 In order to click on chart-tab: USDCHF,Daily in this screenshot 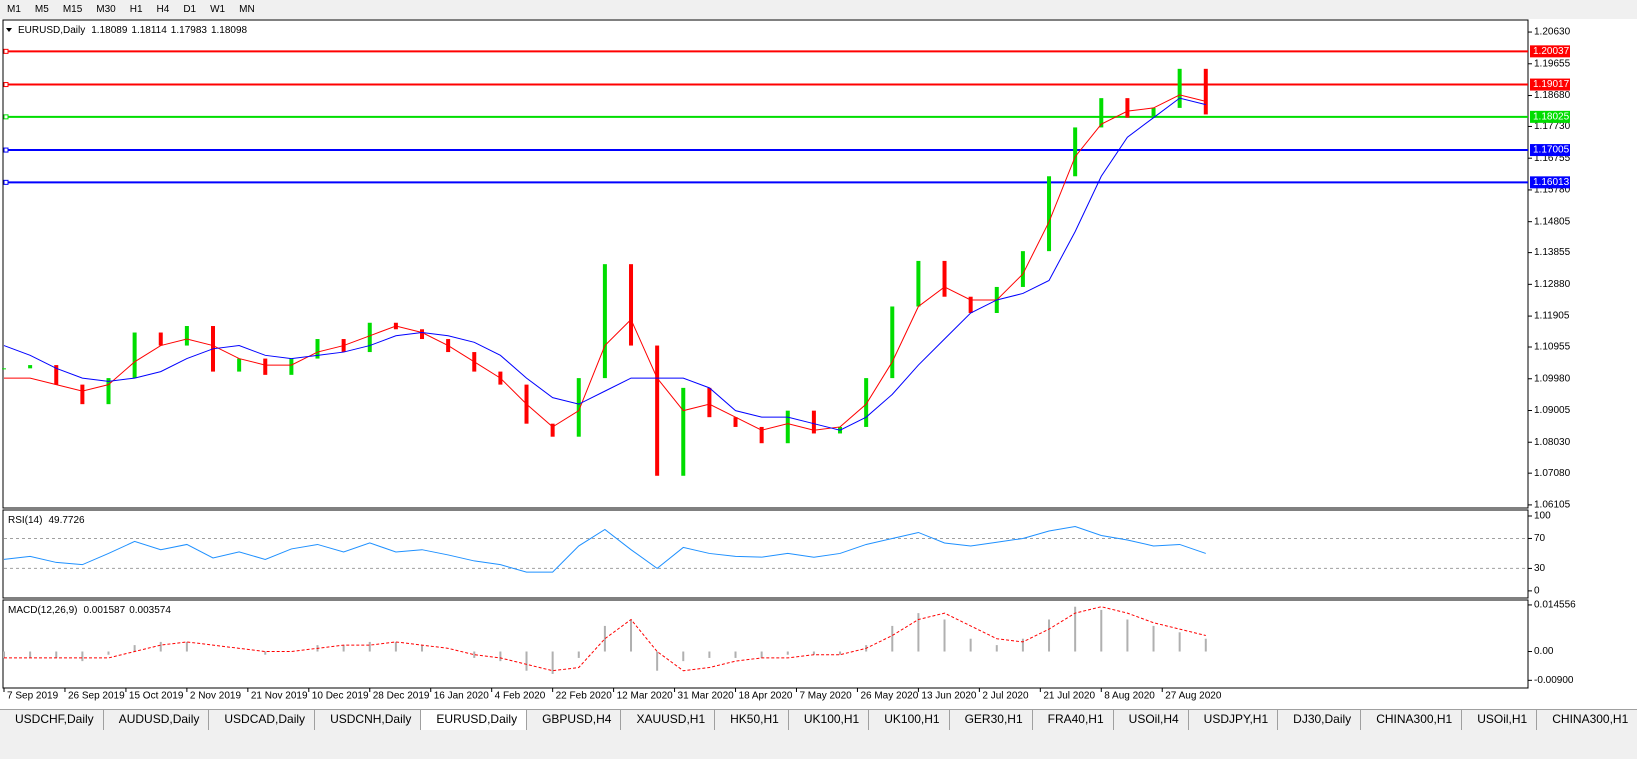, I will do `click(52, 720)`.